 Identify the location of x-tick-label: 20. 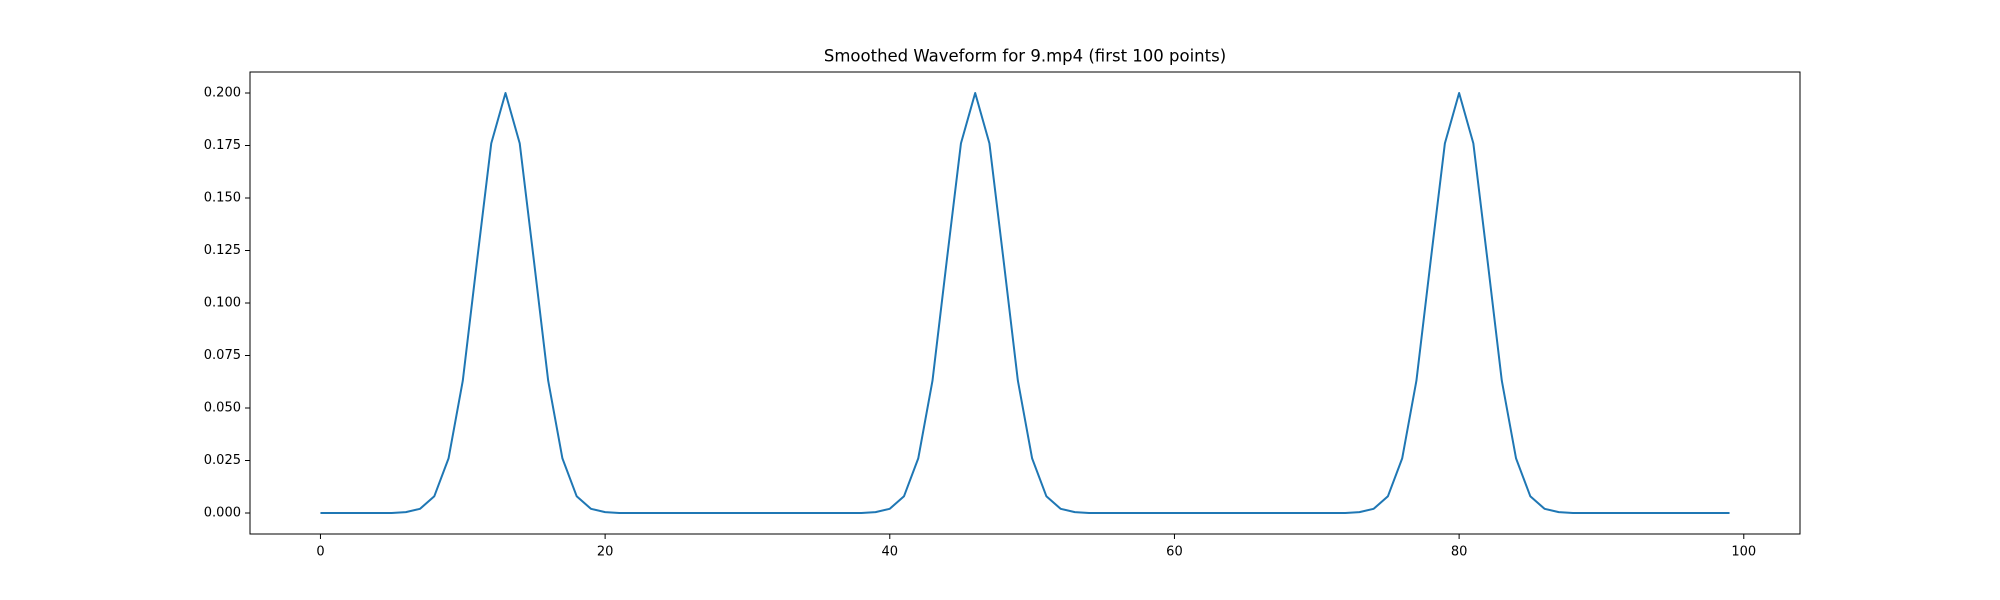
(605, 552).